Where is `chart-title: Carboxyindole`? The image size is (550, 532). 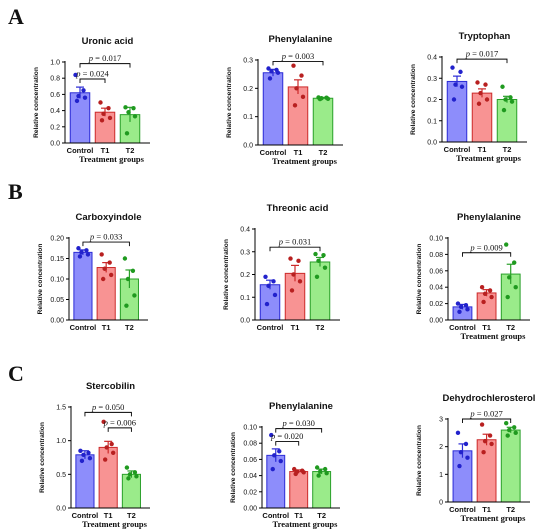 chart-title: Carboxyindole is located at coordinates (109, 217).